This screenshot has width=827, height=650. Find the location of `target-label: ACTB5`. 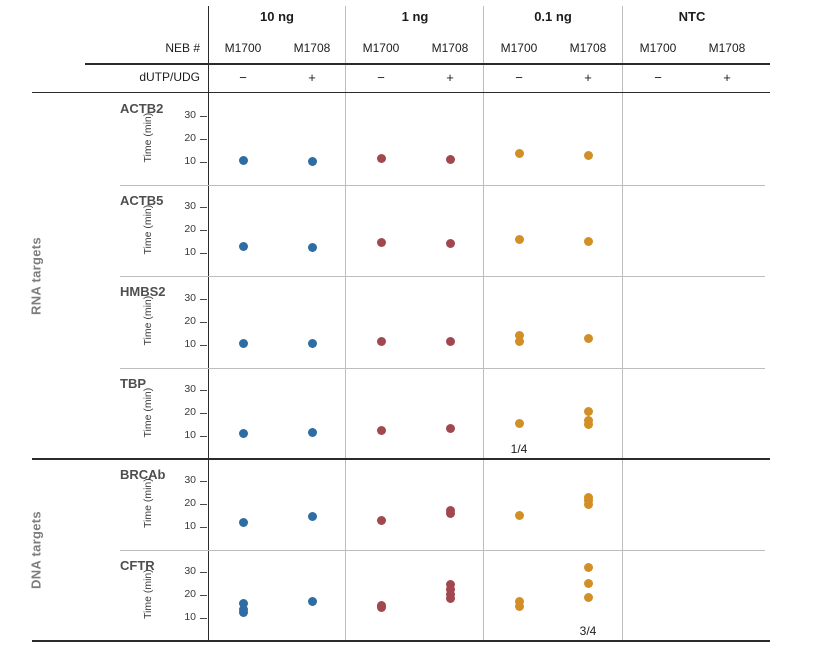

target-label: ACTB5 is located at coordinates (142, 200).